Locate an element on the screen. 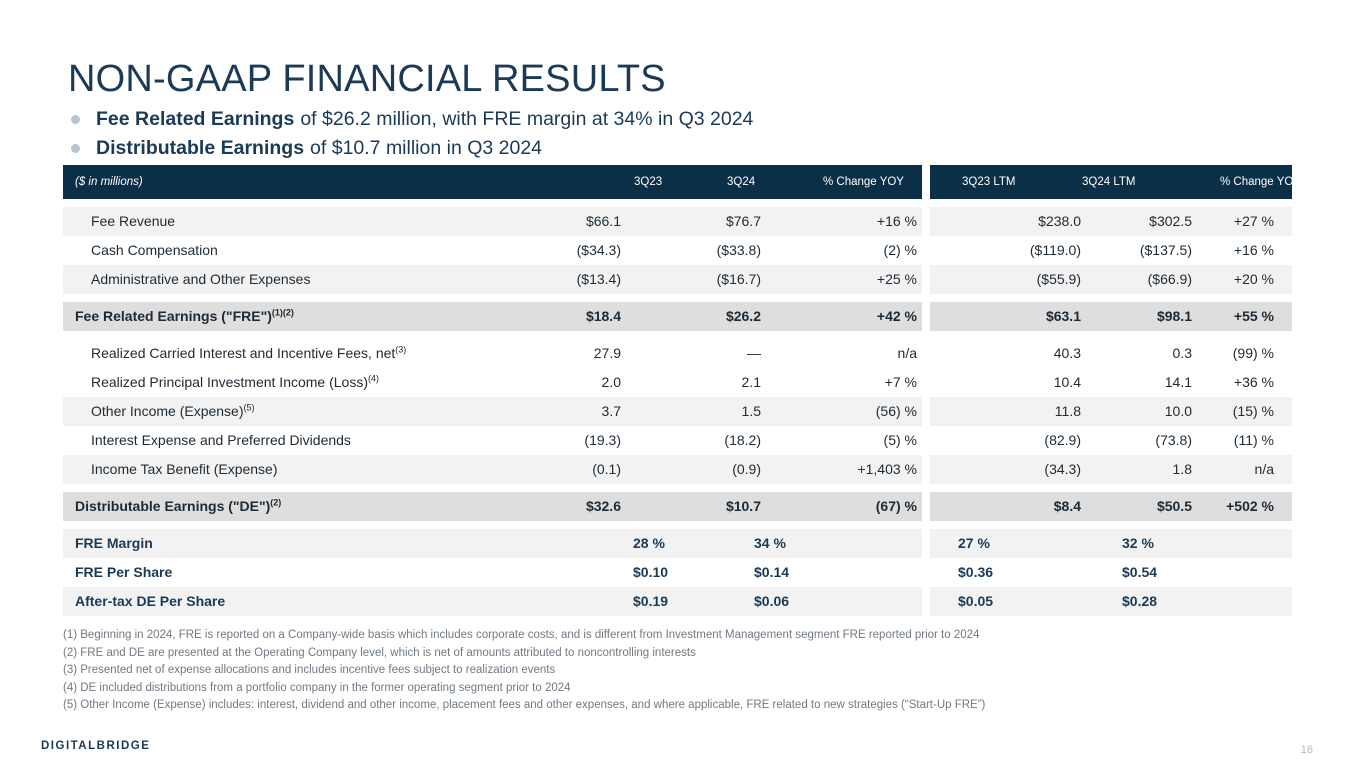  row-value: 10.4 is located at coordinates (1067, 382).